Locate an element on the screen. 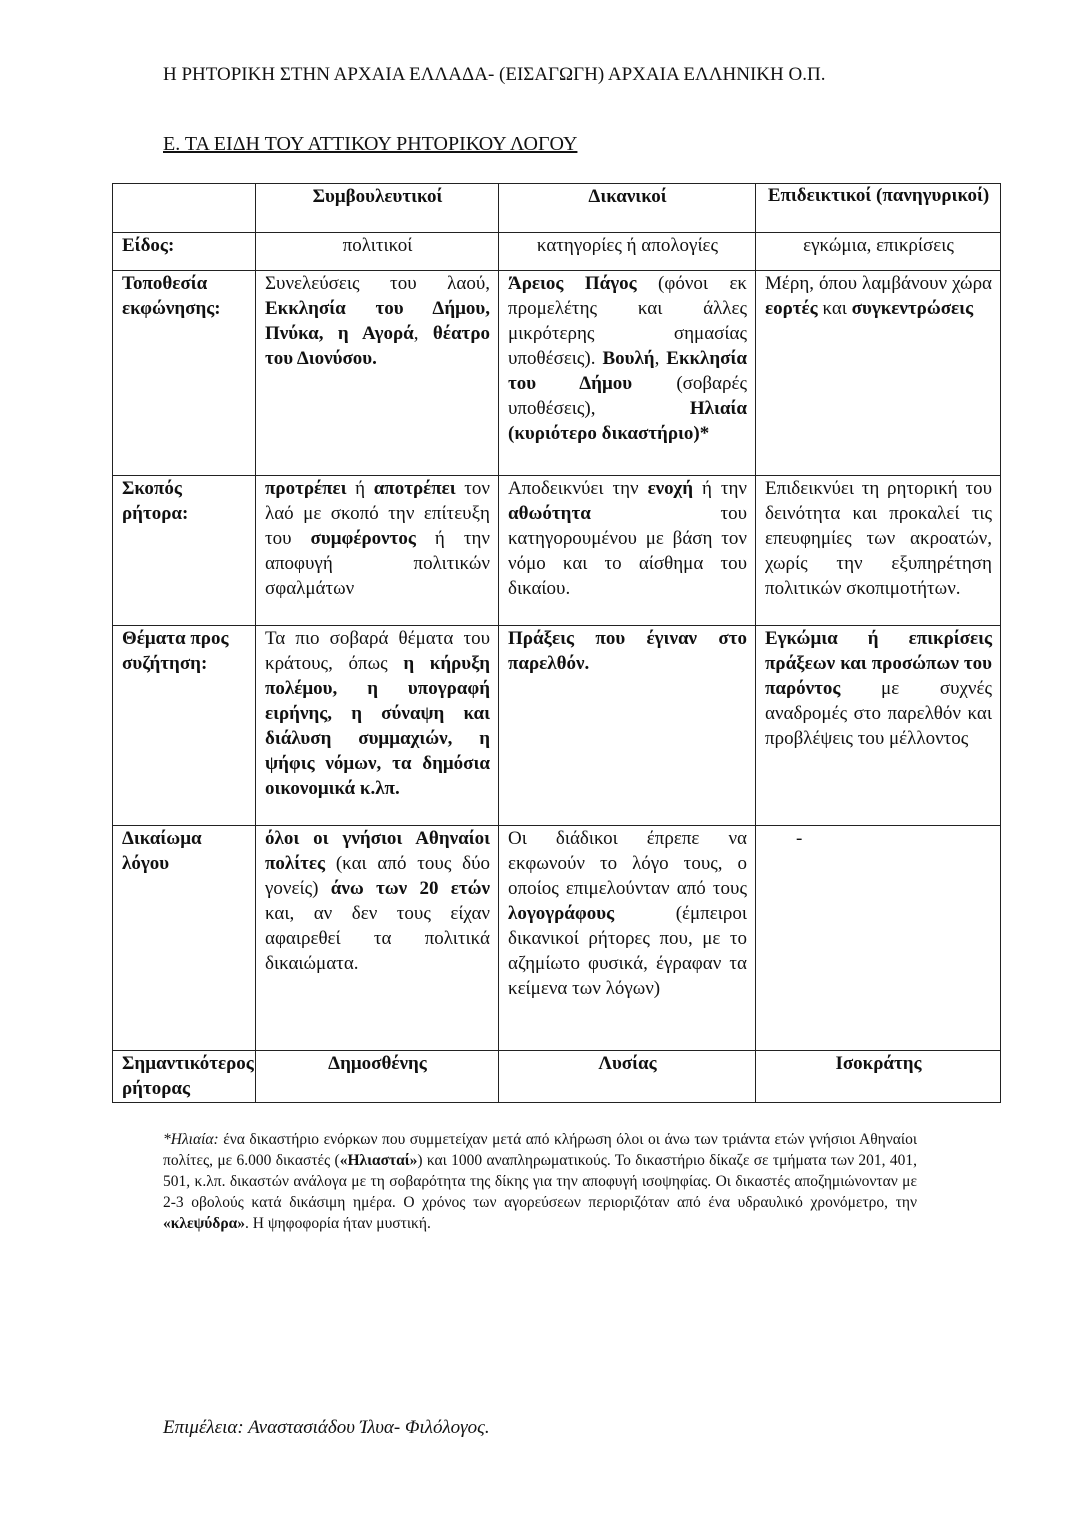 This screenshot has width=1080, height=1527. table-cell: - is located at coordinates (878, 938).